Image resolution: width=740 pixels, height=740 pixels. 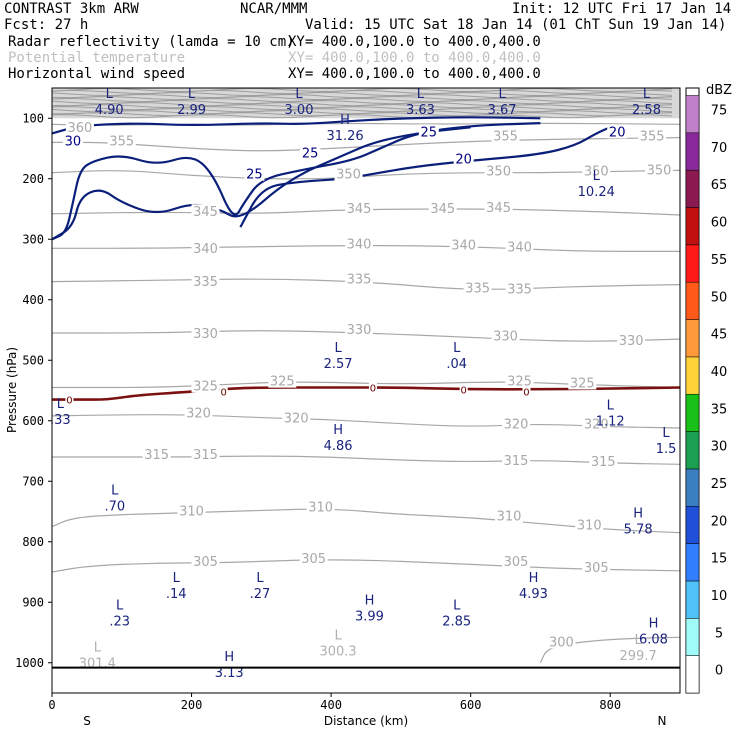 I want to click on theta-label: 330, so click(x=359, y=330).